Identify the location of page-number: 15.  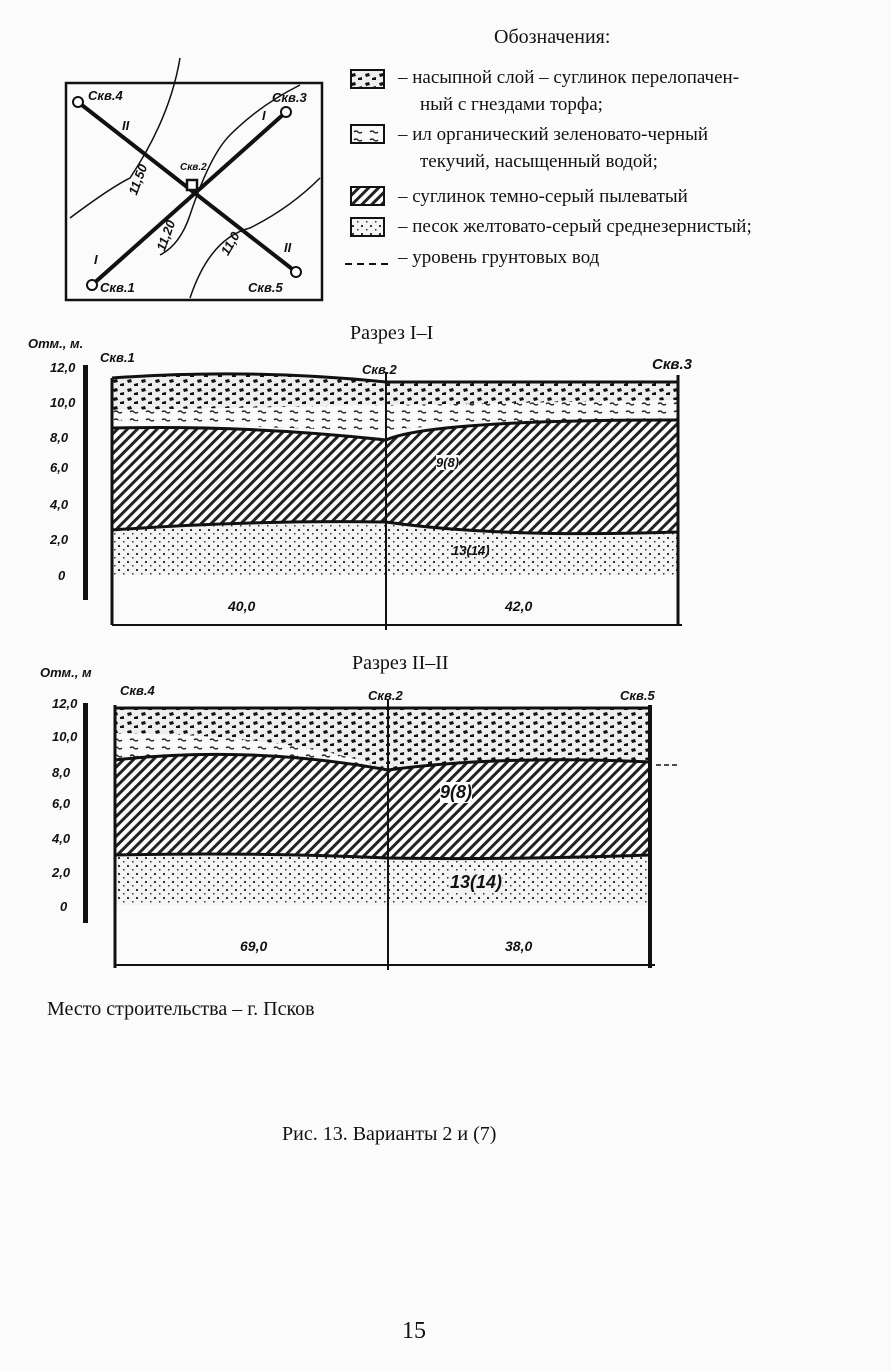
(414, 1331).